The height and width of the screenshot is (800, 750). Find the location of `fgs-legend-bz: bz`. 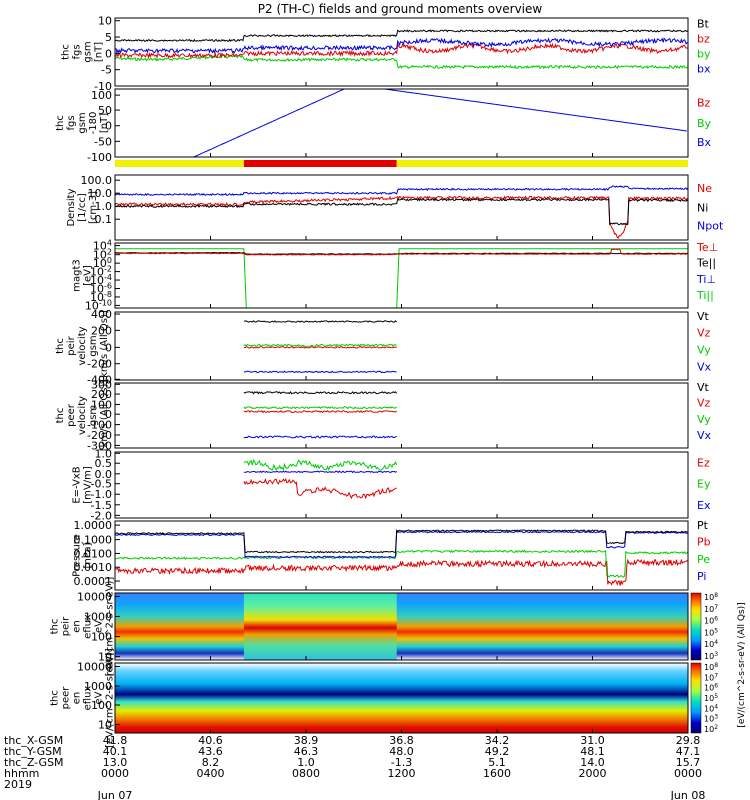

fgs-legend-bz: bz is located at coordinates (703, 38).